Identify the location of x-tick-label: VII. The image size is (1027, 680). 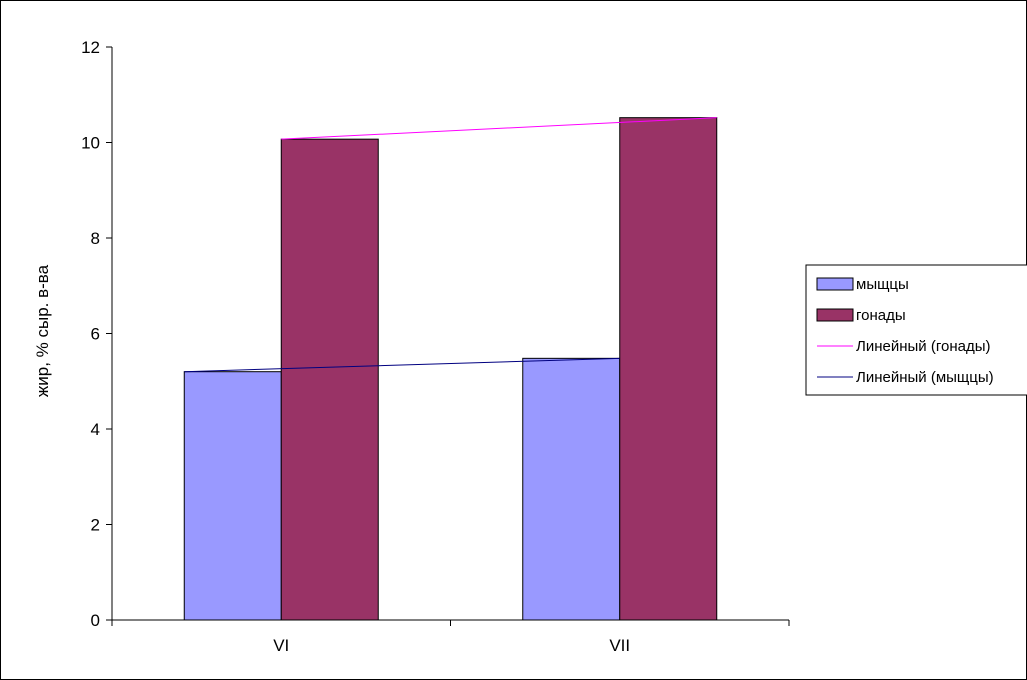
(619, 645).